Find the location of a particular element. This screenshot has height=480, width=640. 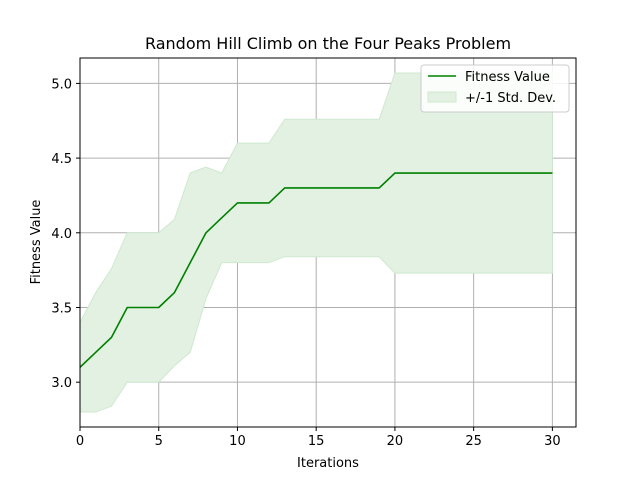

legend-label-std-dev: +/-1 Std. Dev. is located at coordinates (510, 98).